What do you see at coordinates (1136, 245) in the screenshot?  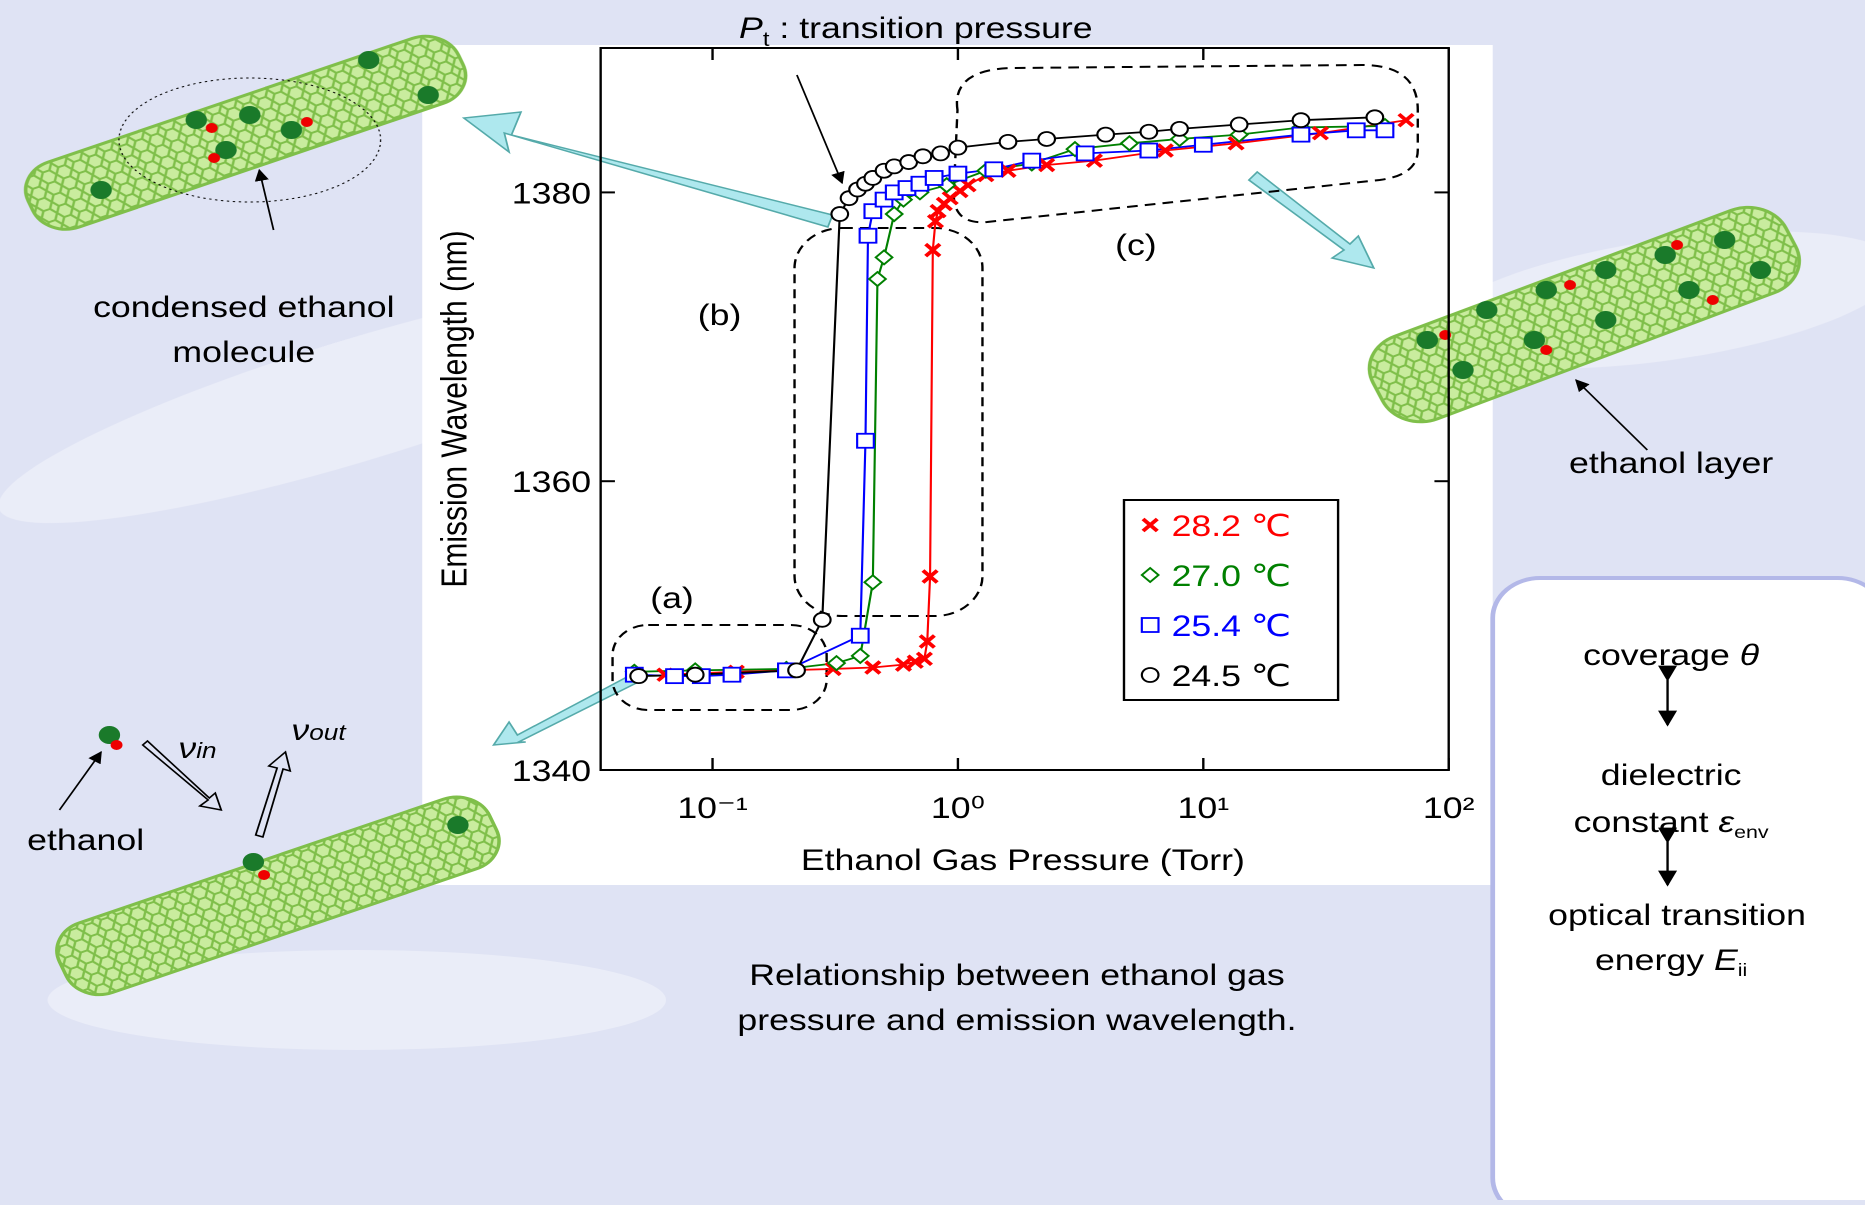 I see `region-label: (c)` at bounding box center [1136, 245].